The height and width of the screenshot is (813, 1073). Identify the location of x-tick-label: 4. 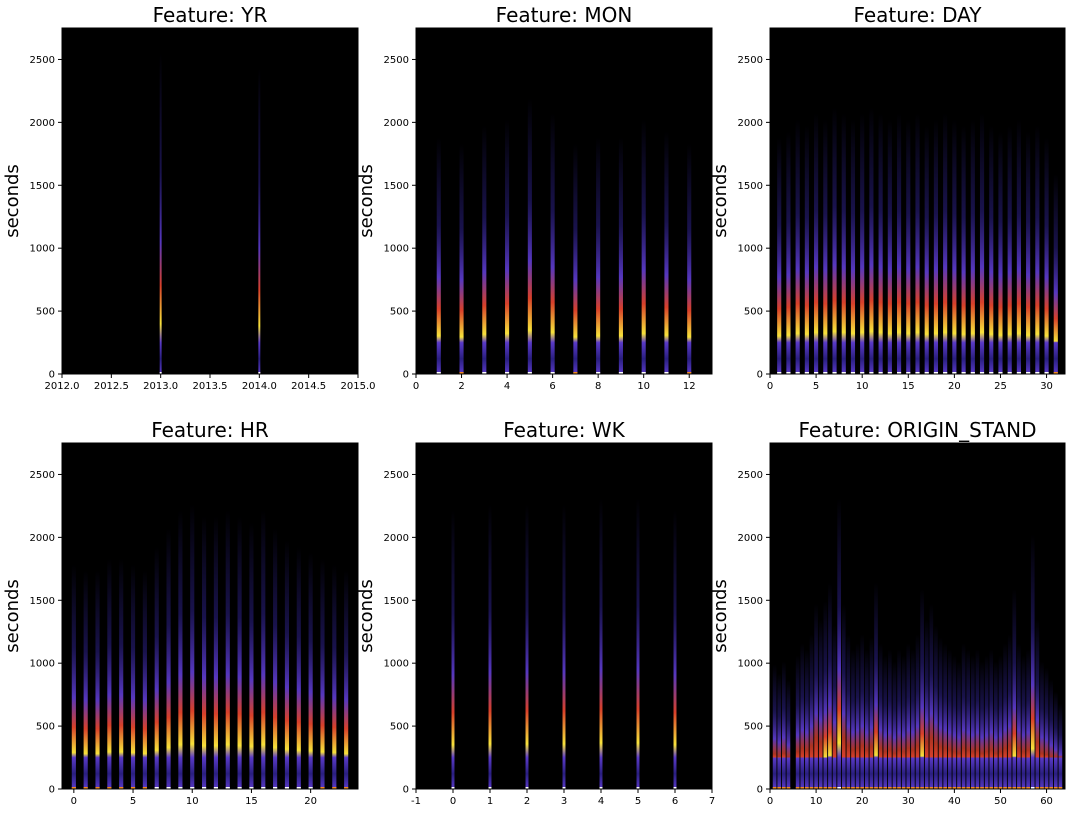
(601, 801).